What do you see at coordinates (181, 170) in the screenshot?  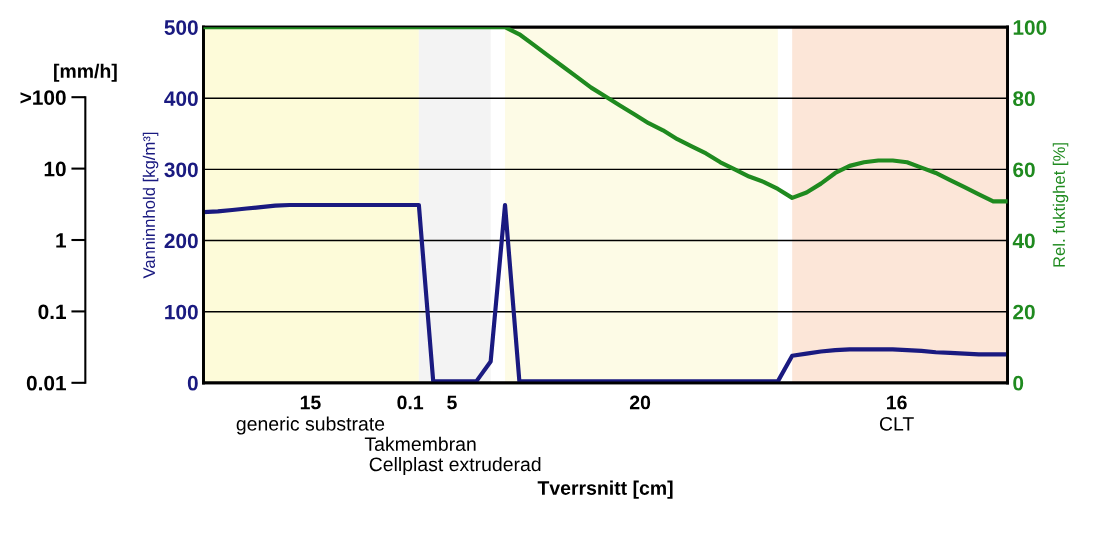 I see `y-tick-label: 300` at bounding box center [181, 170].